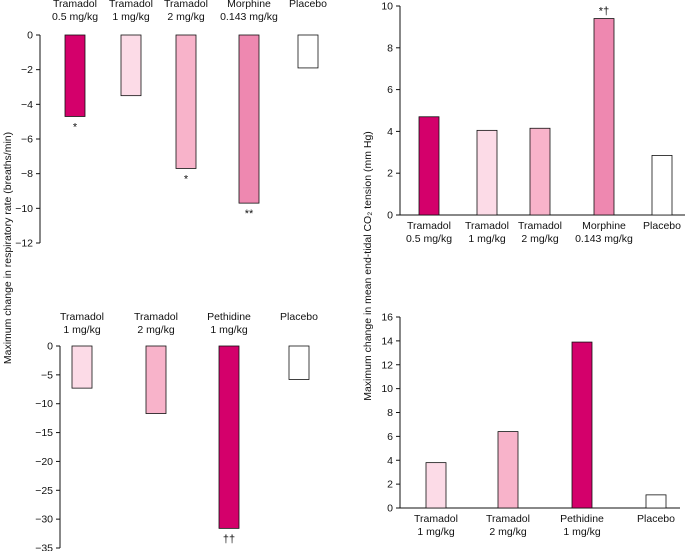  What do you see at coordinates (27, 70) in the screenshot?
I see `y-tick-label: −2` at bounding box center [27, 70].